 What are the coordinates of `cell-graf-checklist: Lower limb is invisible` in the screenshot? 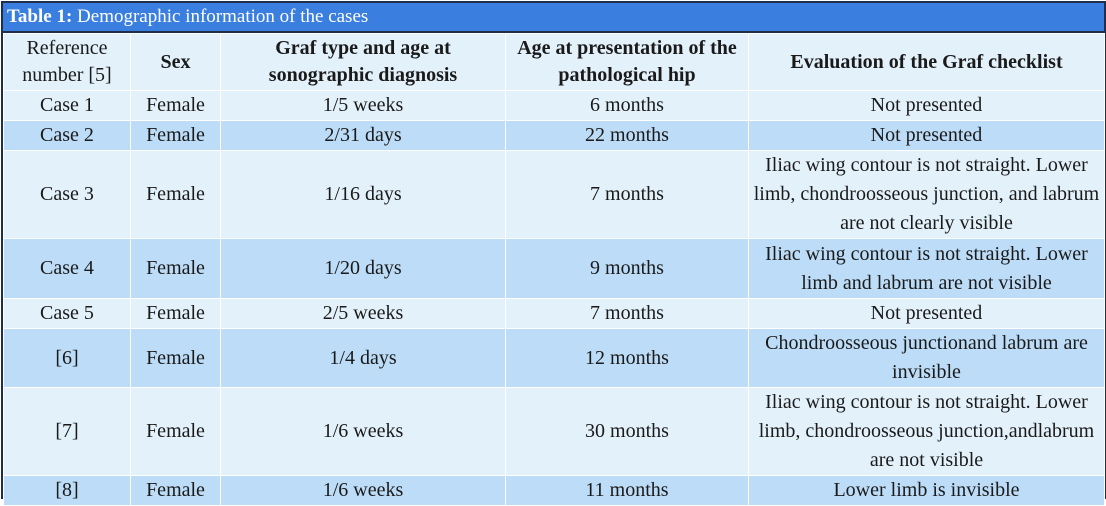 It's located at (926, 490).